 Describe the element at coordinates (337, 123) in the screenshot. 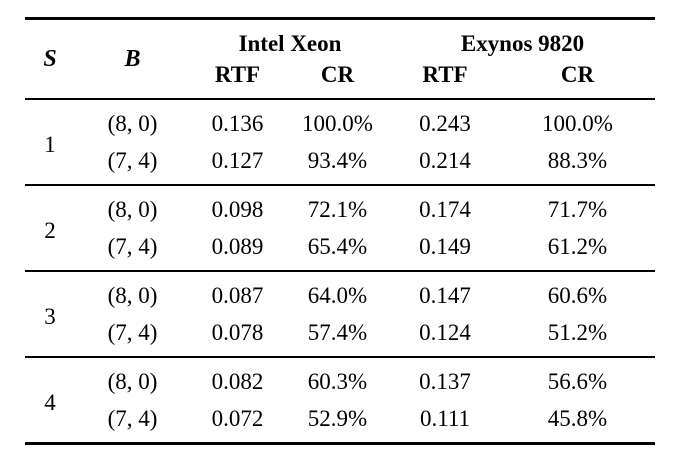

I see `cell-intel-cr: 100.0%` at that location.